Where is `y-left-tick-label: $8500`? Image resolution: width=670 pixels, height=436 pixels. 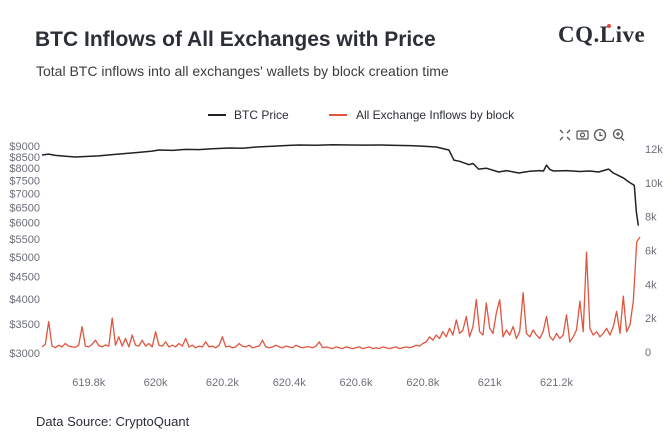
y-left-tick-label: $8500 is located at coordinates (24, 158).